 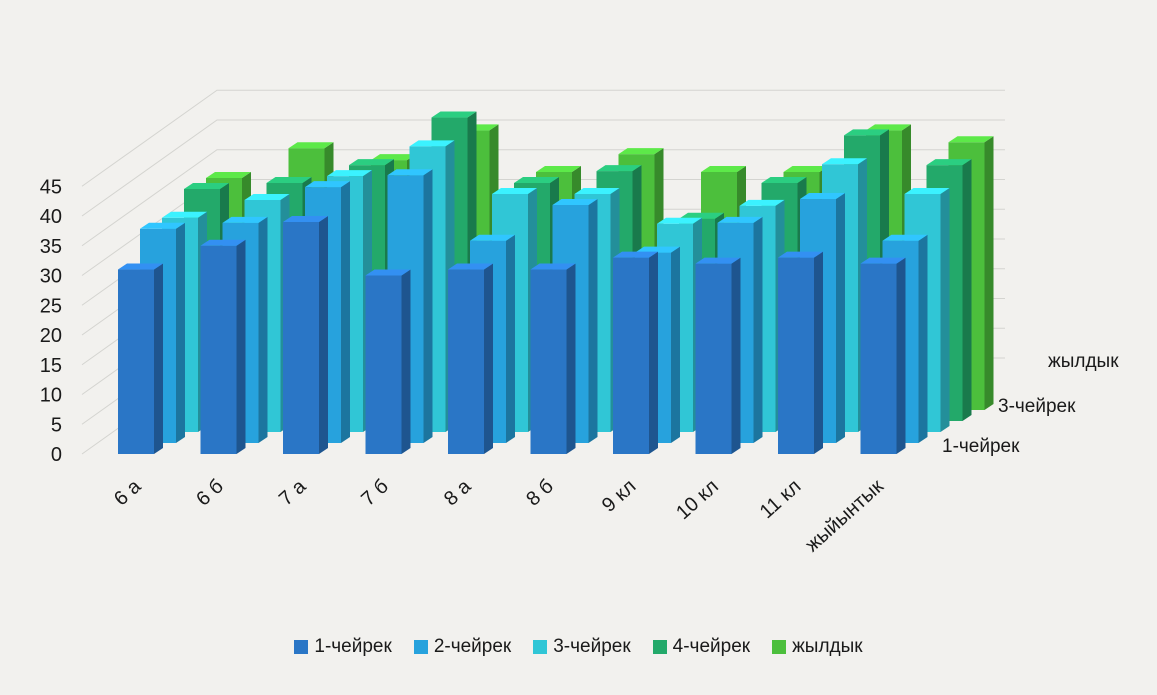 What do you see at coordinates (540, 492) in the screenshot?
I see `x-tick-label: 8 б` at bounding box center [540, 492].